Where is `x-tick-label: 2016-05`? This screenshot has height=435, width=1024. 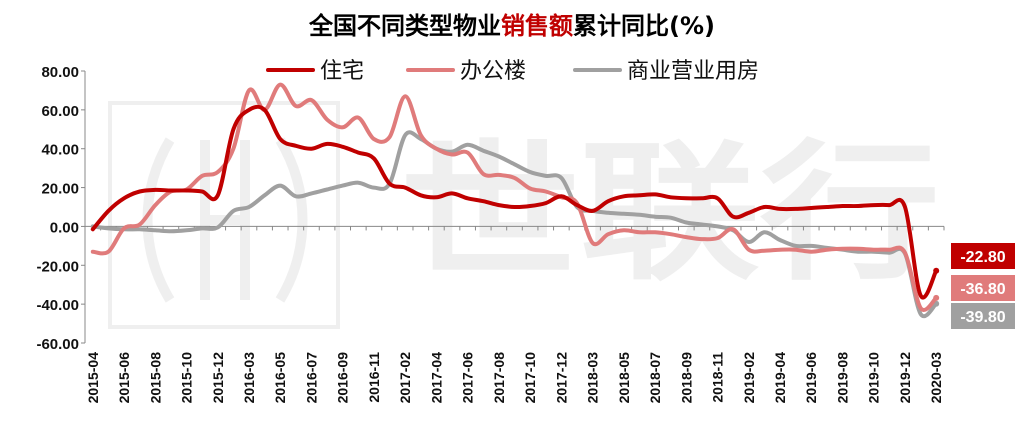
x-tick-label: 2016-05 is located at coordinates (280, 378).